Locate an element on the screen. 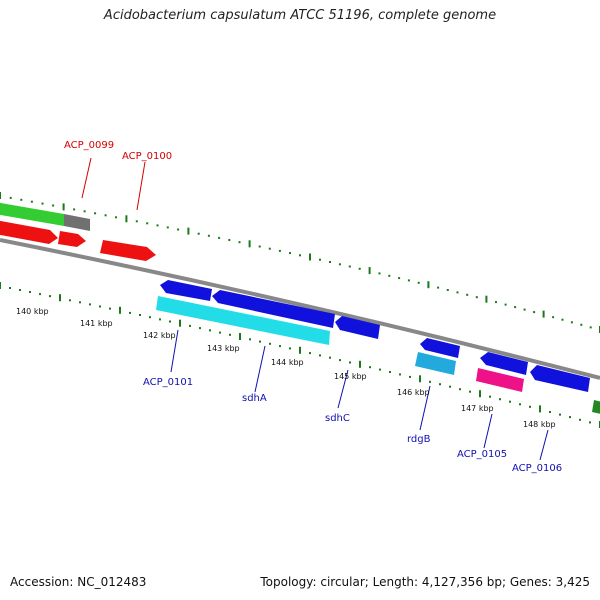 The width and height of the screenshot is (600, 600). scale-label: 146 kbp is located at coordinates (413, 392).